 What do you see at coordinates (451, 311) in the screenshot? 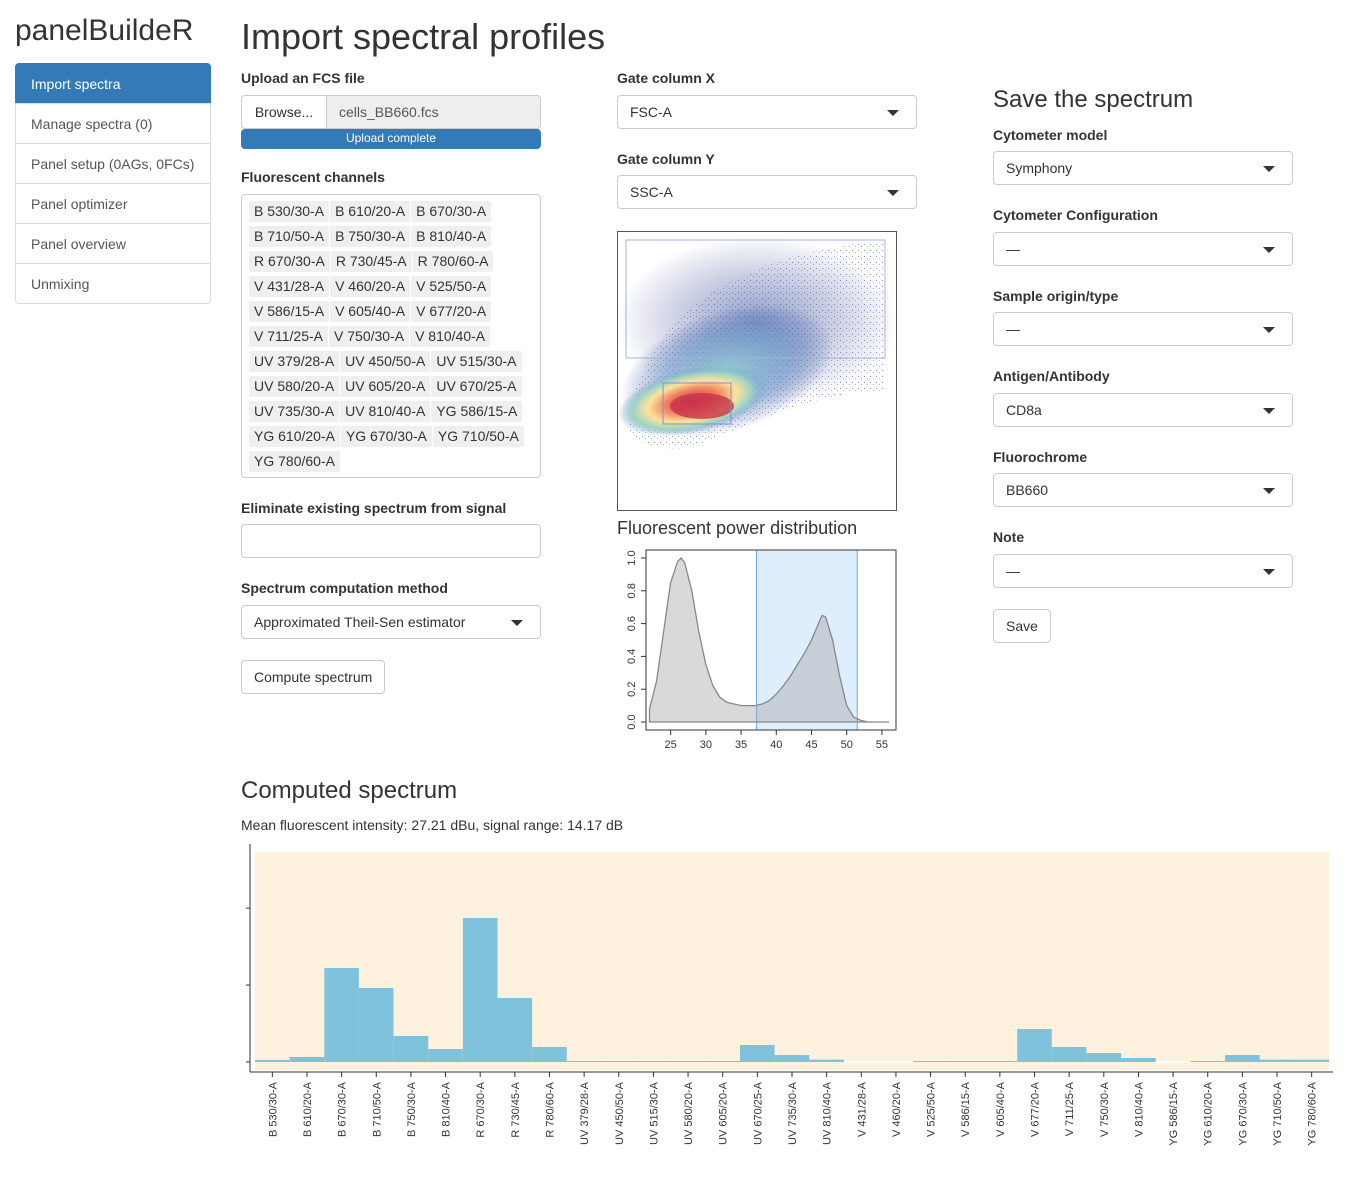
I see `channel-chip: V 677/20-A` at bounding box center [451, 311].